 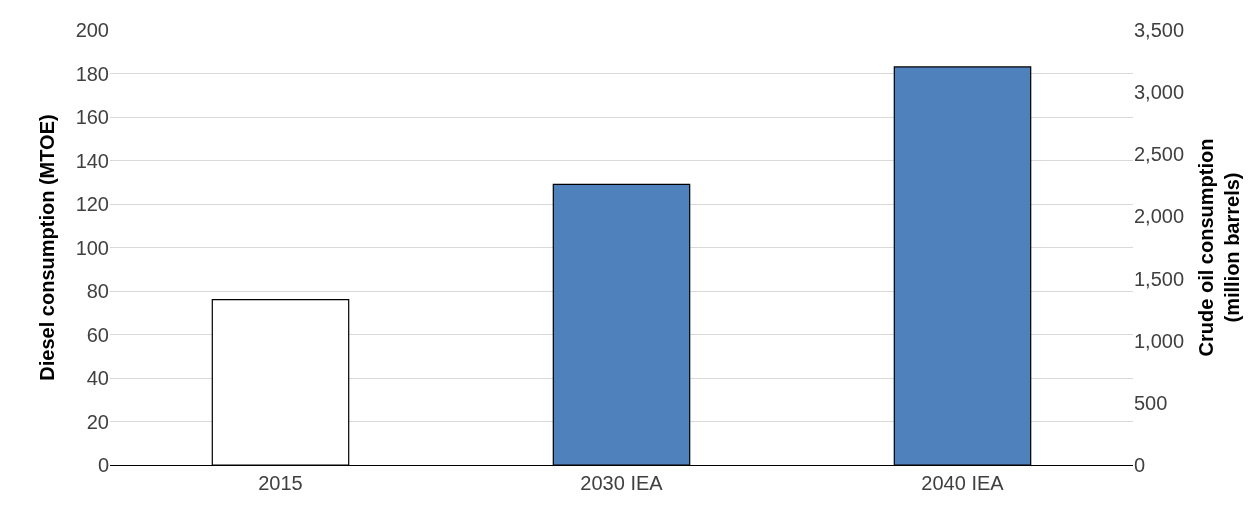 What do you see at coordinates (1159, 278) in the screenshot?
I see `y2-tick-label: 1,500` at bounding box center [1159, 278].